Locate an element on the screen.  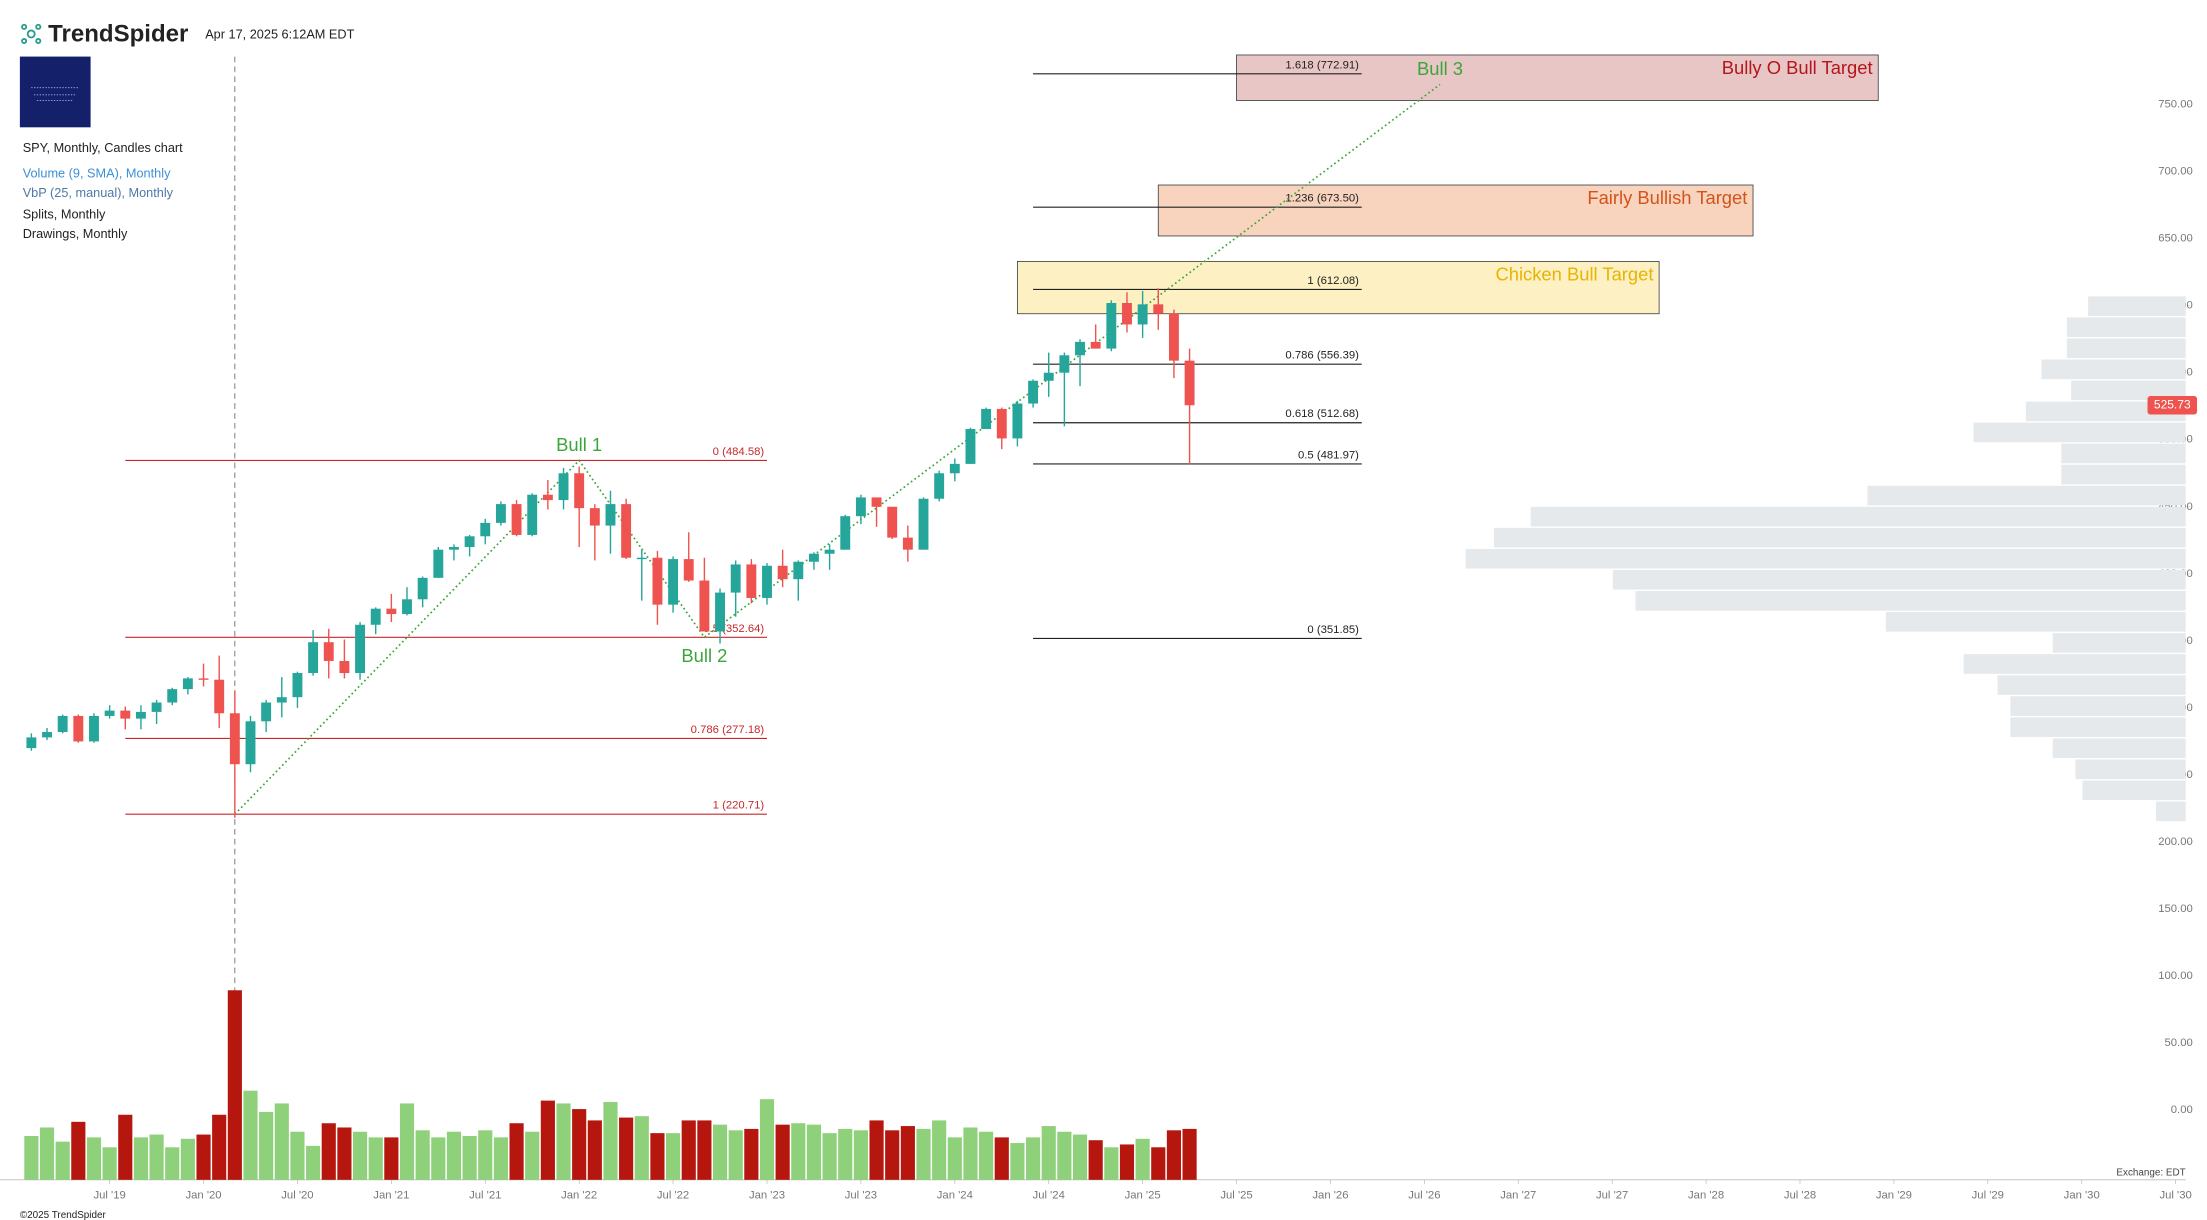
x-tick-label: Jan '27 is located at coordinates (1518, 1195).